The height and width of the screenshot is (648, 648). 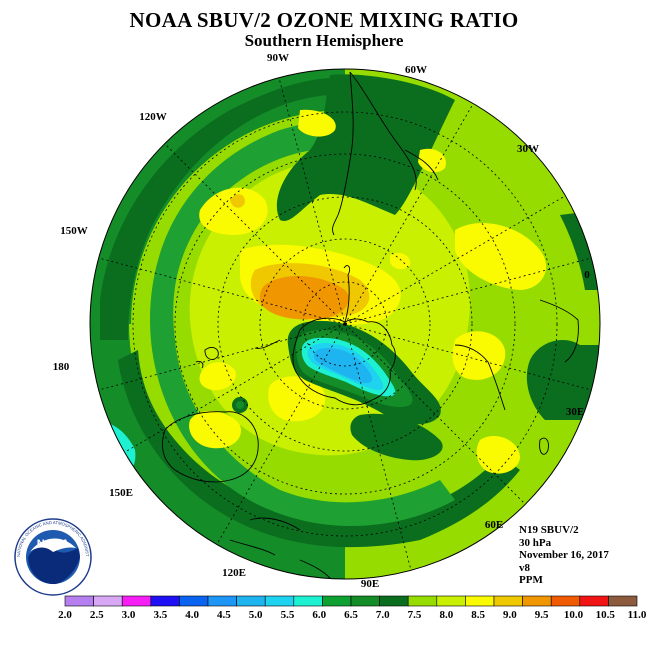 I want to click on colorbar-tick-label: 5.5, so click(x=288, y=615).